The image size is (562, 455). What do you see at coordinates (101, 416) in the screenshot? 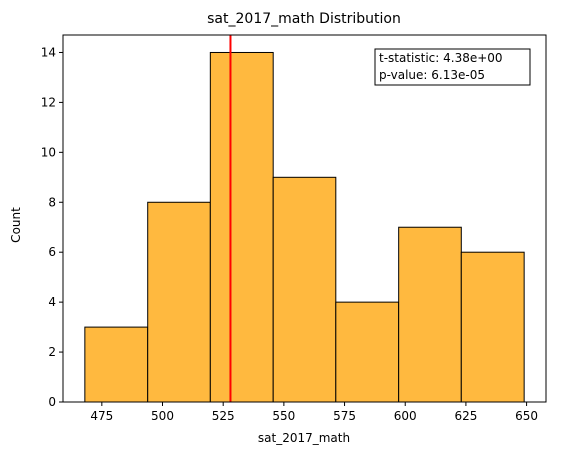
I see `x-tick-label: 475` at bounding box center [101, 416].